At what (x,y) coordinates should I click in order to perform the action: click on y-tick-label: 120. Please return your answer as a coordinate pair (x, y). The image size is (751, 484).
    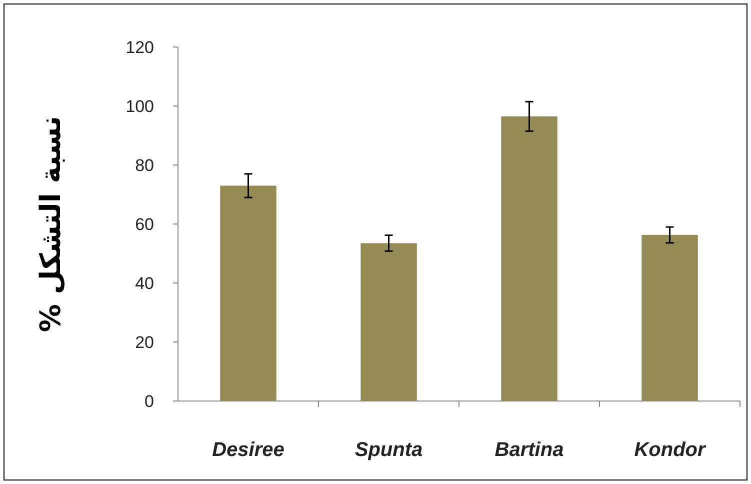
    Looking at the image, I should click on (140, 47).